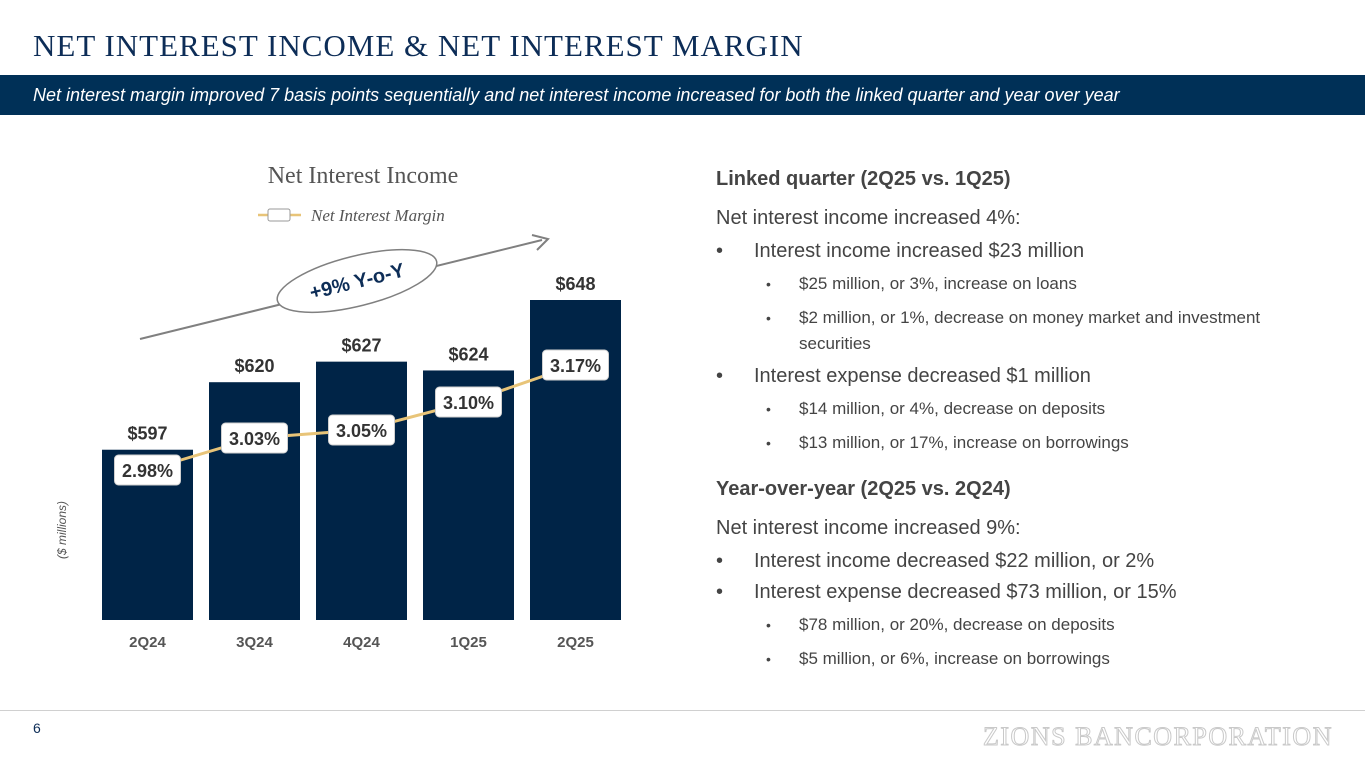 This screenshot has width=1365, height=768. I want to click on growth-annotation-ellipse, so click(357, 281).